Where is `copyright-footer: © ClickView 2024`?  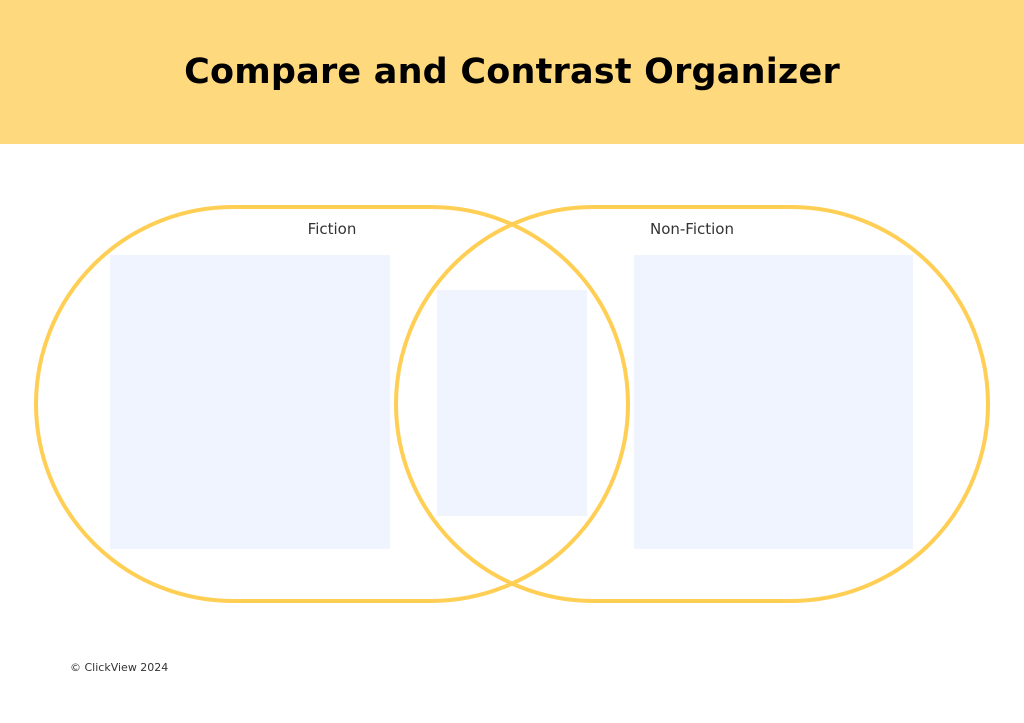
copyright-footer: © ClickView 2024 is located at coordinates (119, 667).